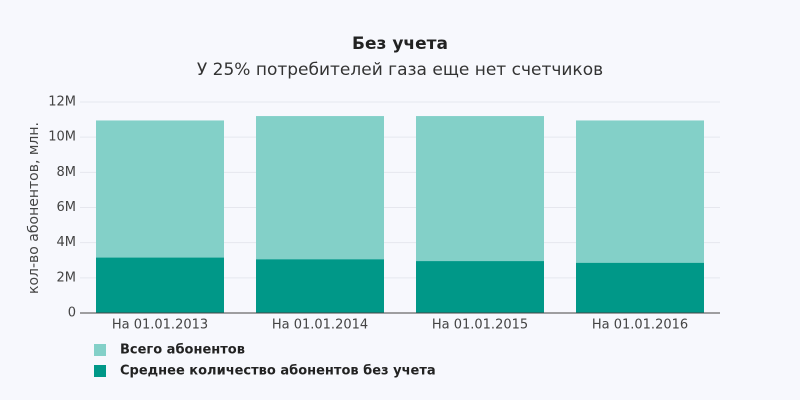 The width and height of the screenshot is (800, 400). What do you see at coordinates (67, 172) in the screenshot?
I see `y-tick-label: 8M` at bounding box center [67, 172].